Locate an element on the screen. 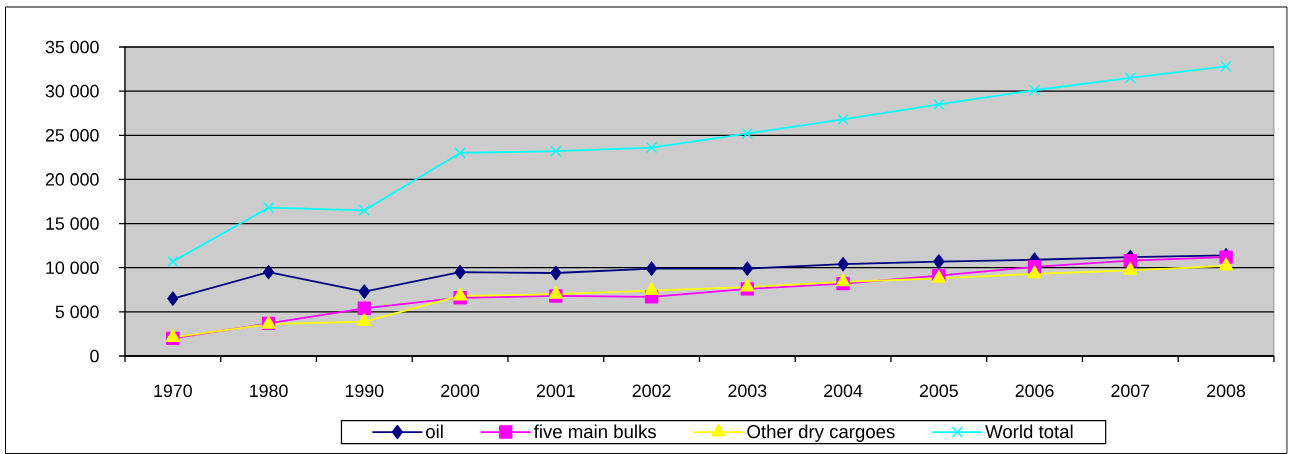  x-tick-label: 2003 is located at coordinates (747, 391).